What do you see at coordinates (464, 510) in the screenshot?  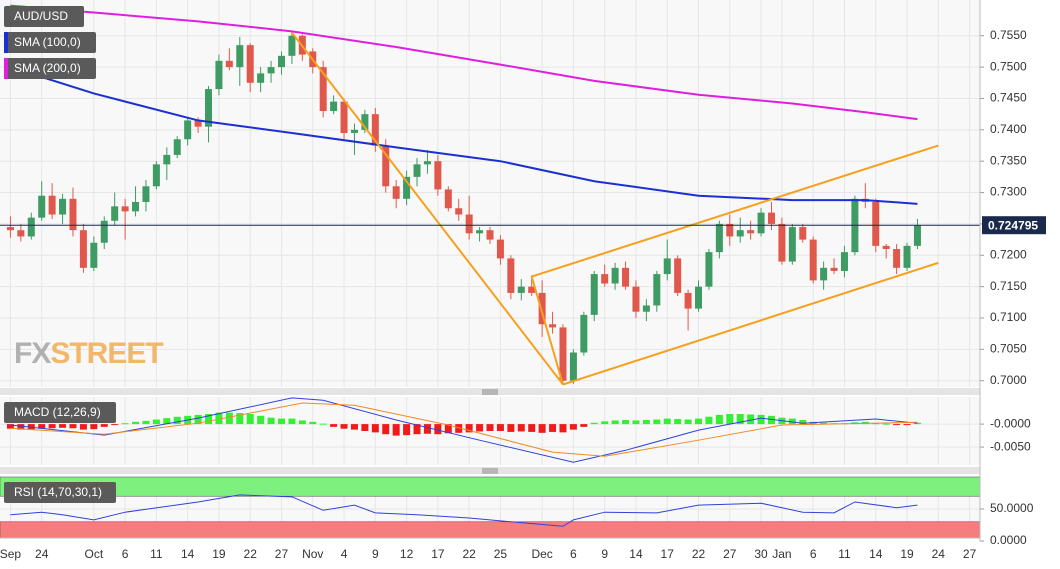 I see `indicator-line` at bounding box center [464, 510].